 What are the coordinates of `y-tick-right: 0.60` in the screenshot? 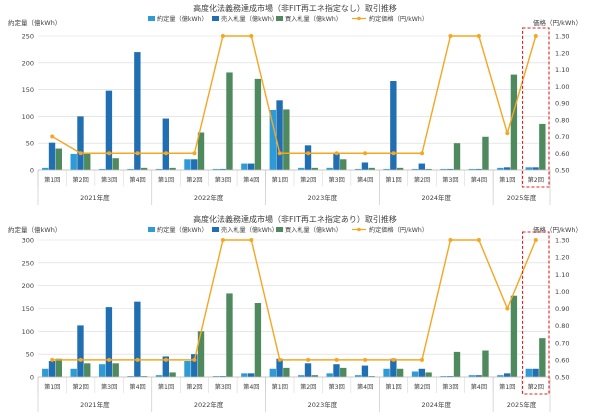 It's located at (562, 360).